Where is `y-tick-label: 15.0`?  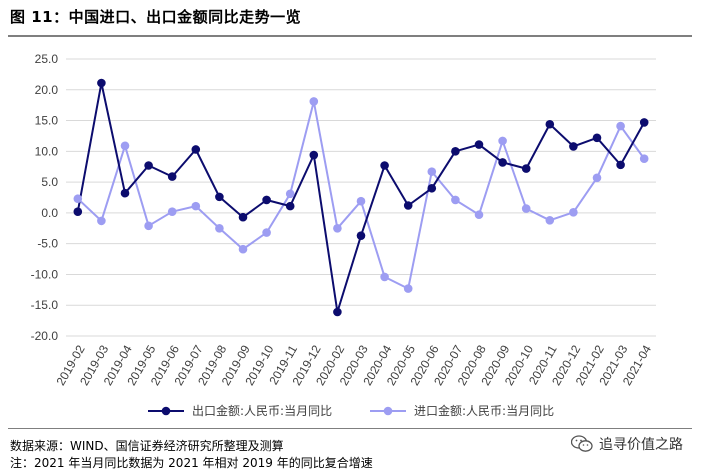 y-tick-label: 15.0 is located at coordinates (47, 121).